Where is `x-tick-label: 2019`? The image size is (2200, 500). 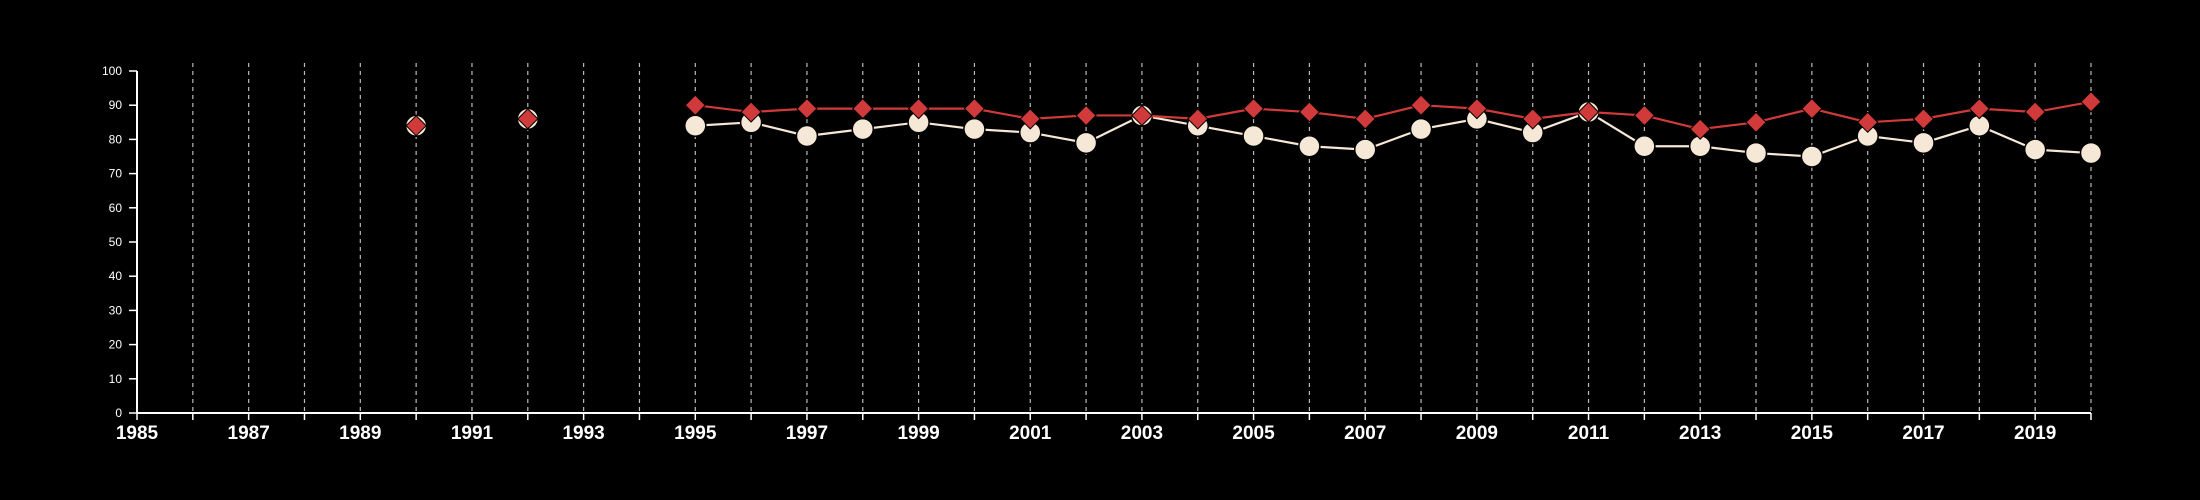 x-tick-label: 2019 is located at coordinates (2035, 433).